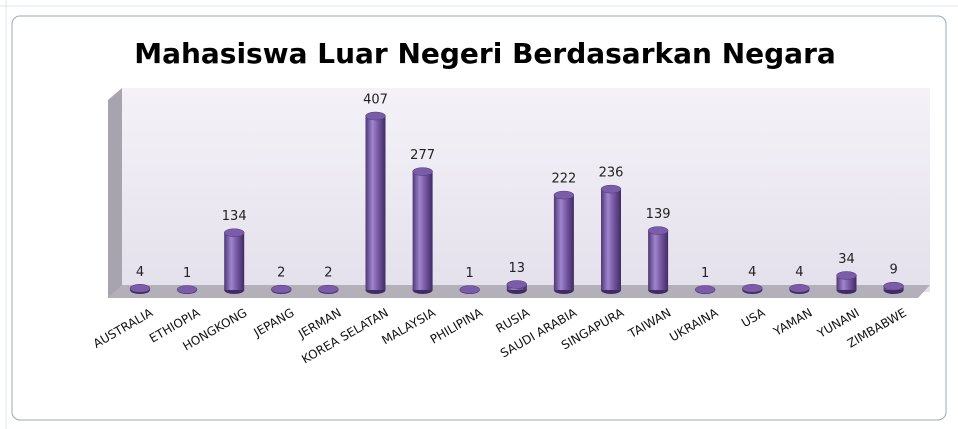  Describe the element at coordinates (375, 100) in the screenshot. I see `data-label: 407` at that location.